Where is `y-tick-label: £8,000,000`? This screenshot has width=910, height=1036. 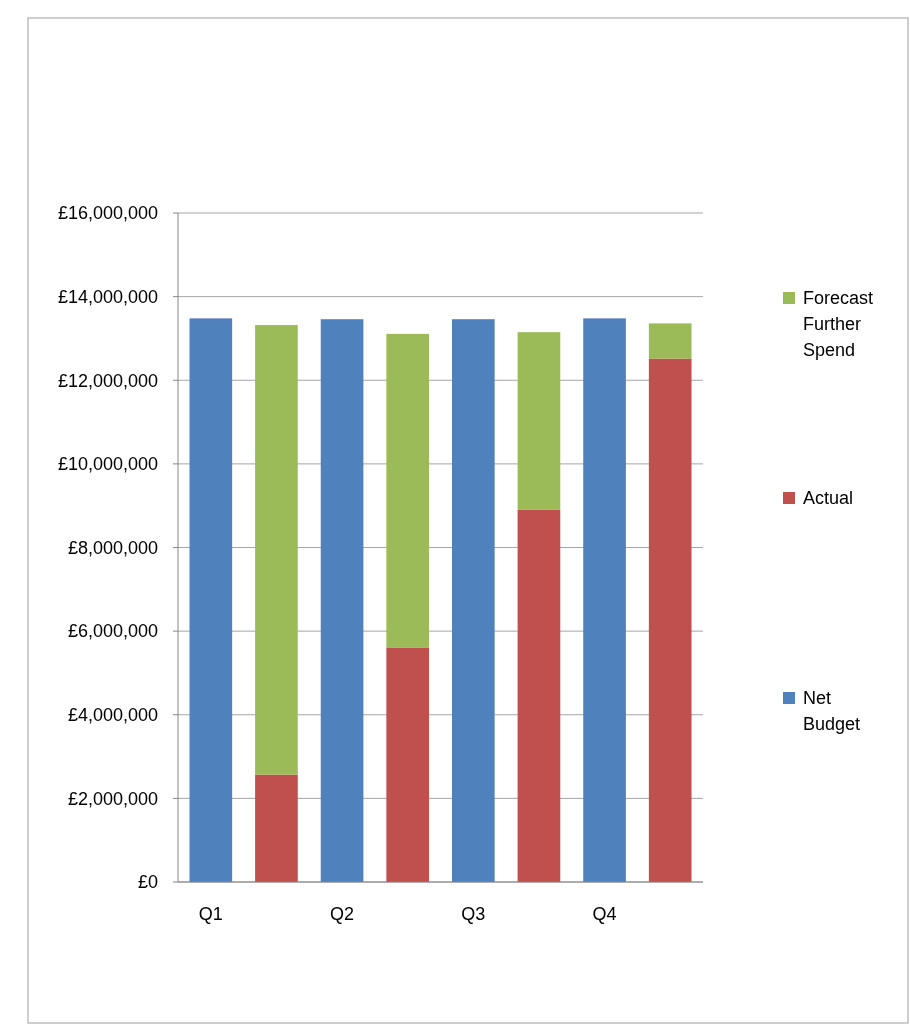
y-tick-label: £8,000,000 is located at coordinates (112, 547).